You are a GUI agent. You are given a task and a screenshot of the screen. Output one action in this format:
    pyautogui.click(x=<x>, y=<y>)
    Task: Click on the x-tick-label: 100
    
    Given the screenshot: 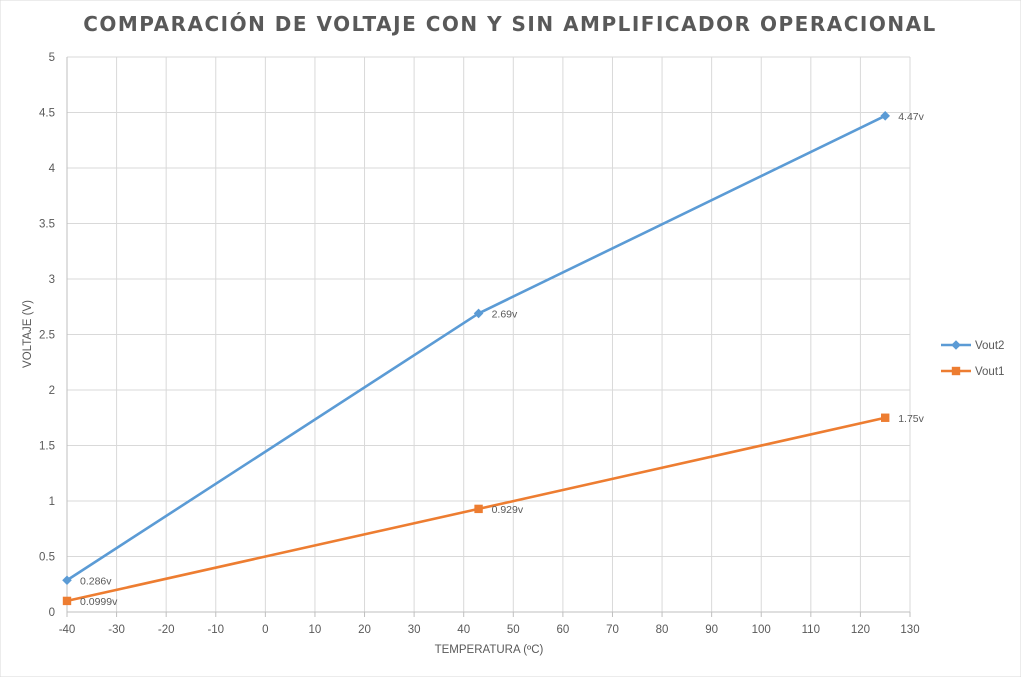 What is the action you would take?
    pyautogui.click(x=761, y=630)
    